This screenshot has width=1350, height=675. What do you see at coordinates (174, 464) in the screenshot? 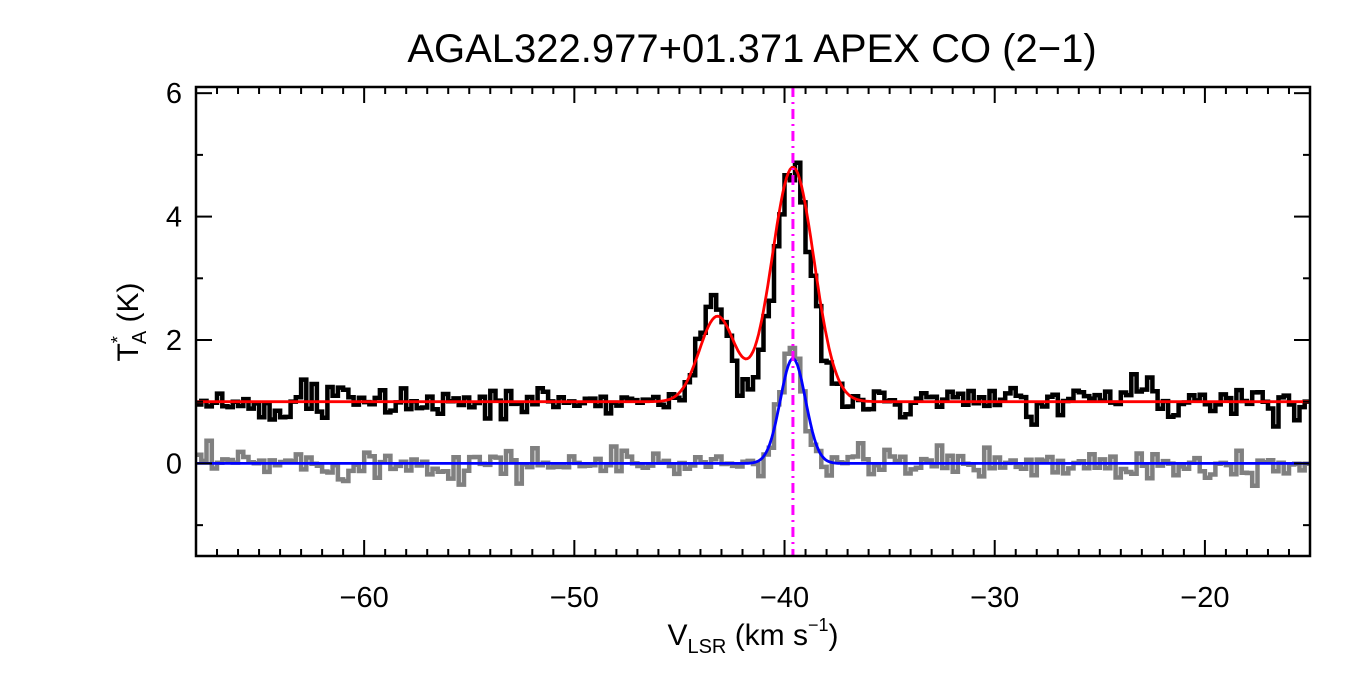
I see `y-tick-label: 0` at bounding box center [174, 464].